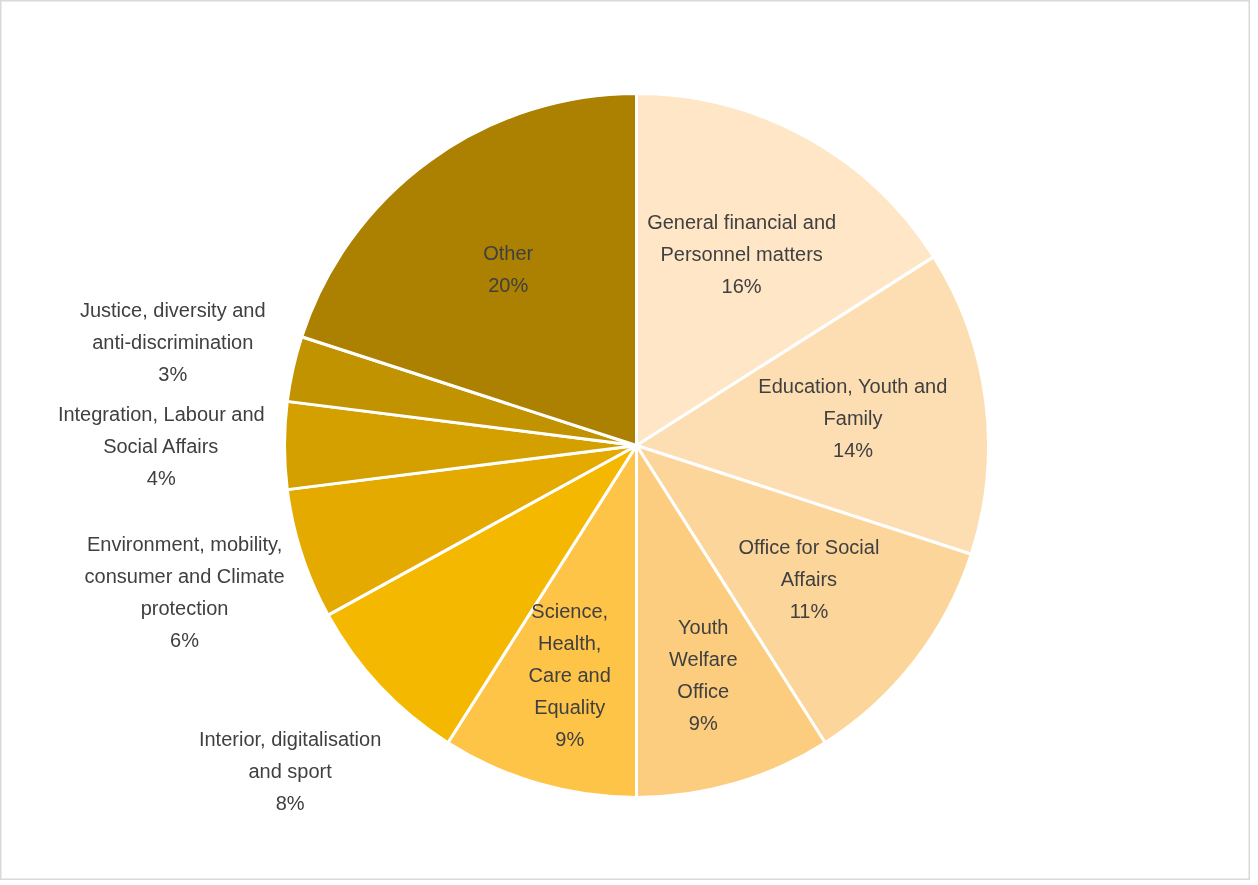 The width and height of the screenshot is (1258, 885). What do you see at coordinates (161, 429) in the screenshot?
I see `slice-label: Integration, Labour and Social Affairs` at bounding box center [161, 429].